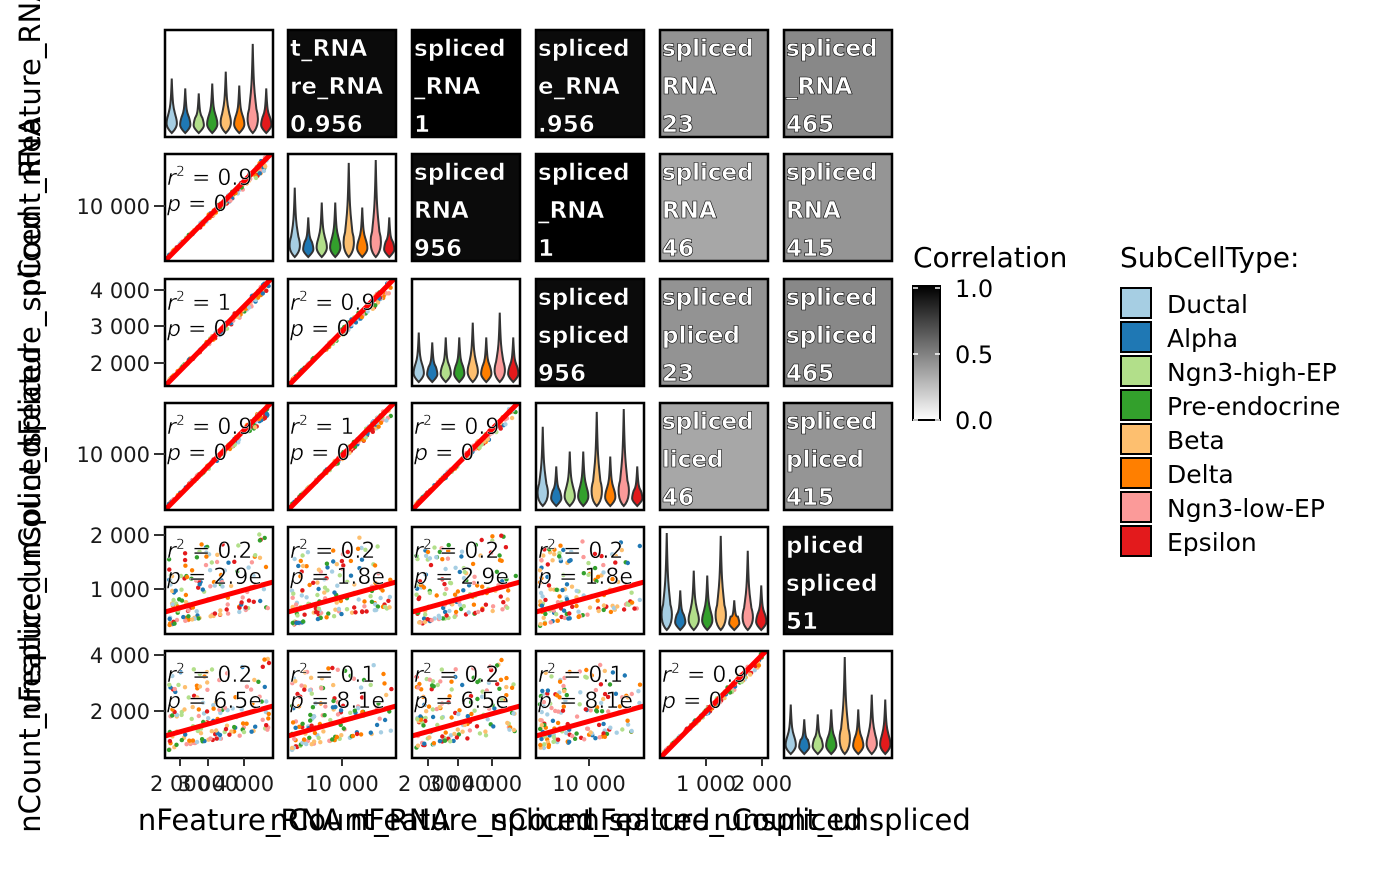  Describe the element at coordinates (30, 579) in the screenshot. I see `y-axis-title: nFeature_unspliced` at that location.